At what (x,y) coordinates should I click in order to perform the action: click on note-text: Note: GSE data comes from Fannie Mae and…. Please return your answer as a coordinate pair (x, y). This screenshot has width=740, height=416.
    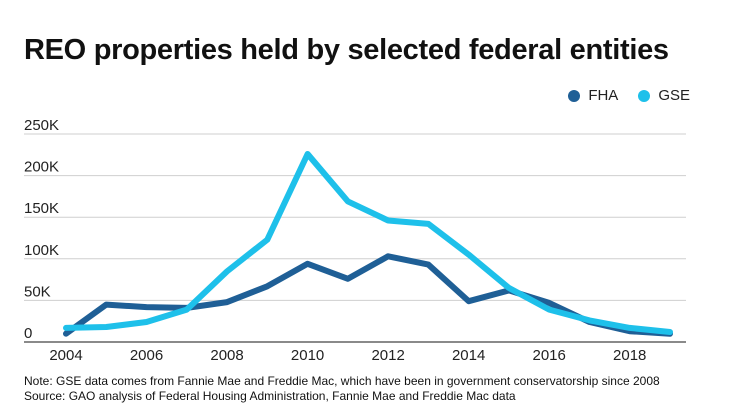
    Looking at the image, I should click on (342, 381).